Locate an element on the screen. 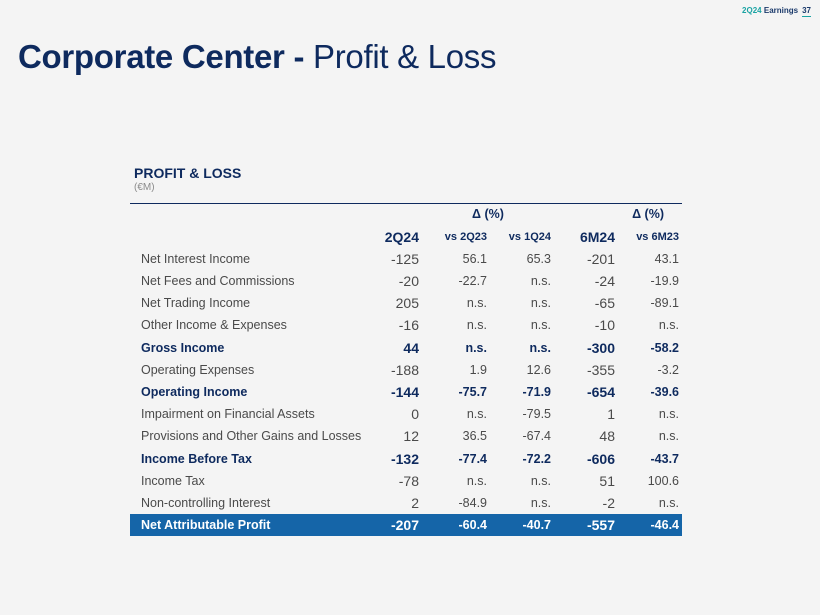 Image resolution: width=820 pixels, height=615 pixels. value-2q24: -78 is located at coordinates (408, 481).